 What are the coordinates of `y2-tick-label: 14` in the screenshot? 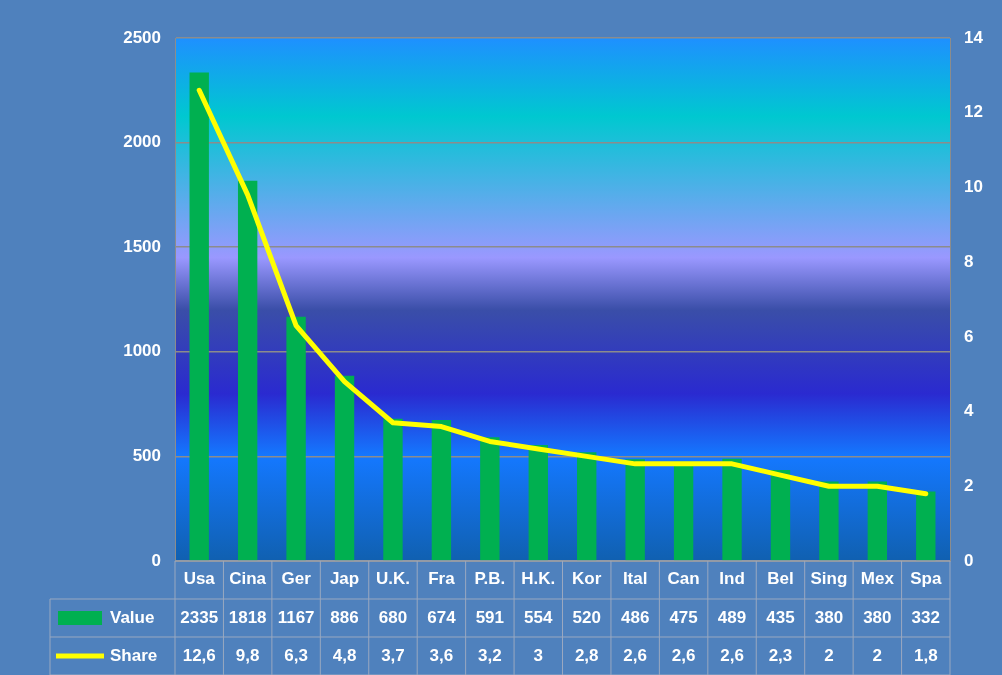 It's located at (974, 37).